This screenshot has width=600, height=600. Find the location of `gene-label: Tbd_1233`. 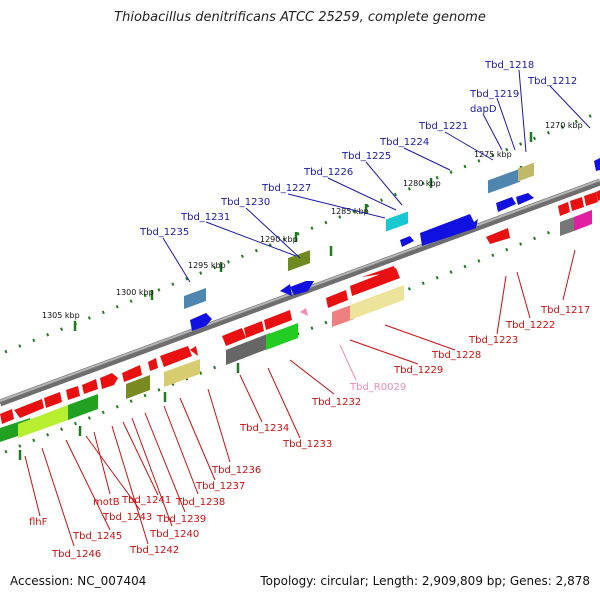

gene-label: Tbd_1233 is located at coordinates (307, 444).